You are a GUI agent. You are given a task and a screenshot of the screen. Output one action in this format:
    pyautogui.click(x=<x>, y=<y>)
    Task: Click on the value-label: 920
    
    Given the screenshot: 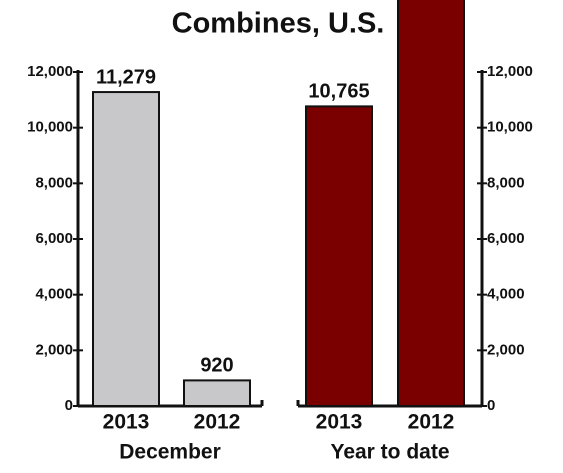 What is the action you would take?
    pyautogui.click(x=216, y=366)
    